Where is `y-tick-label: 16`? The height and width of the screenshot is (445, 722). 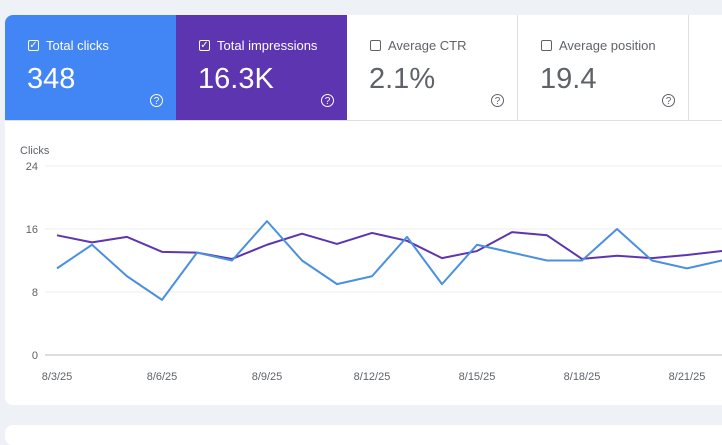
y-tick-label: 16 is located at coordinates (32, 230).